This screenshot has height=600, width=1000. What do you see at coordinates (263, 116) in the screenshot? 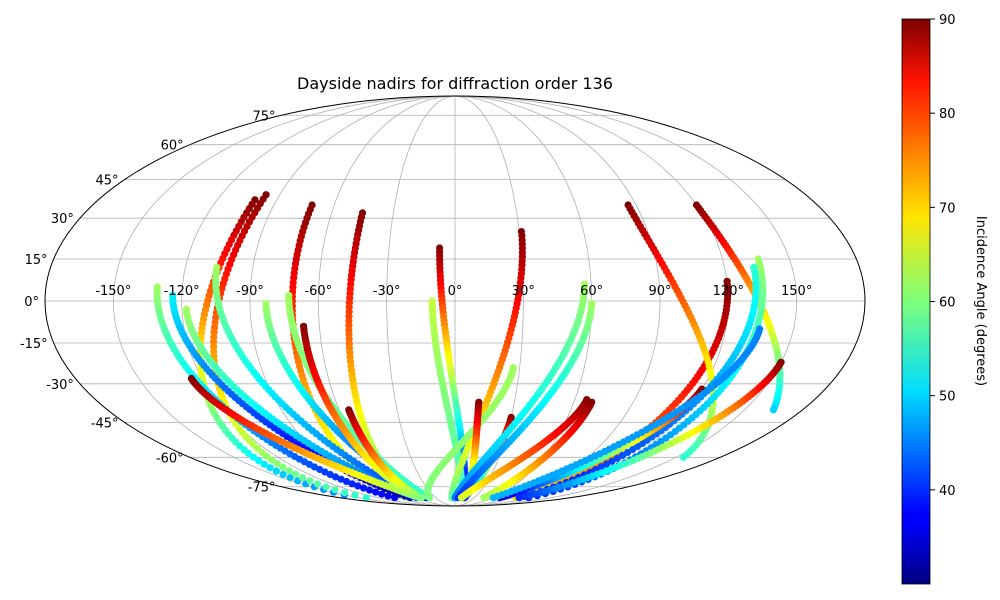
I see `lat-tick-label: 75°` at bounding box center [263, 116].